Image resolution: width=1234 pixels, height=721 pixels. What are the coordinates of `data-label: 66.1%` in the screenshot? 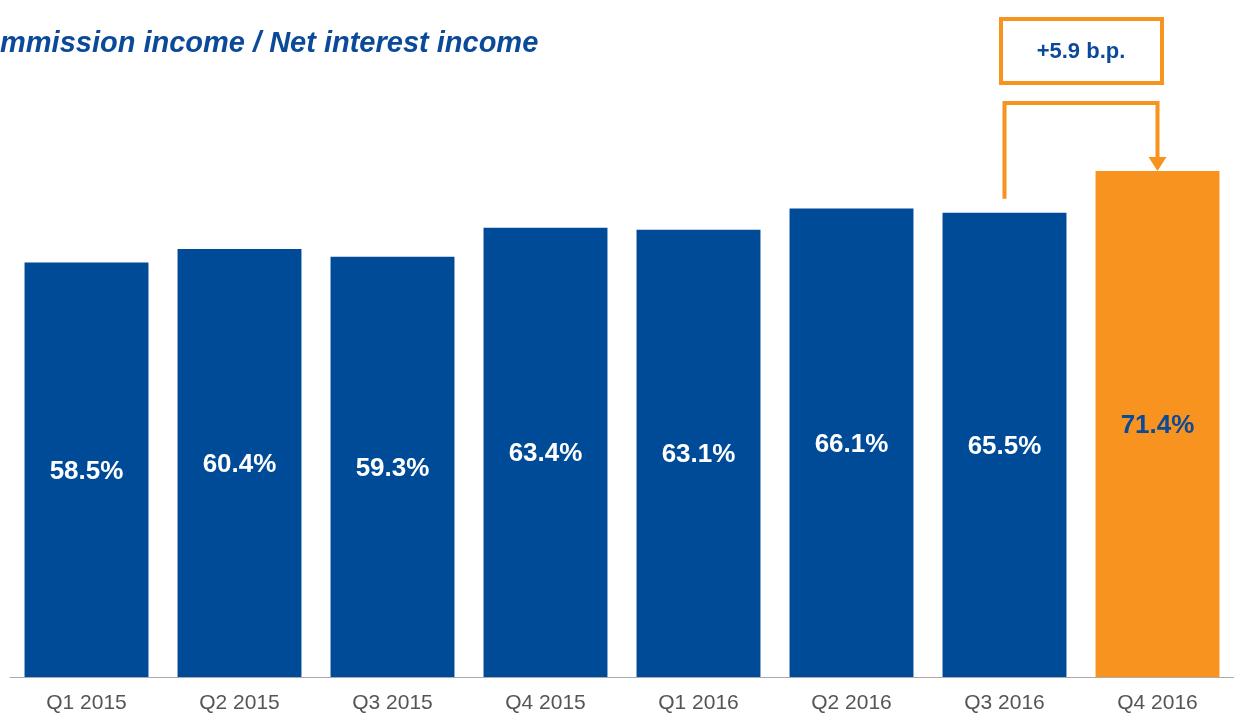 It's located at (851, 442).